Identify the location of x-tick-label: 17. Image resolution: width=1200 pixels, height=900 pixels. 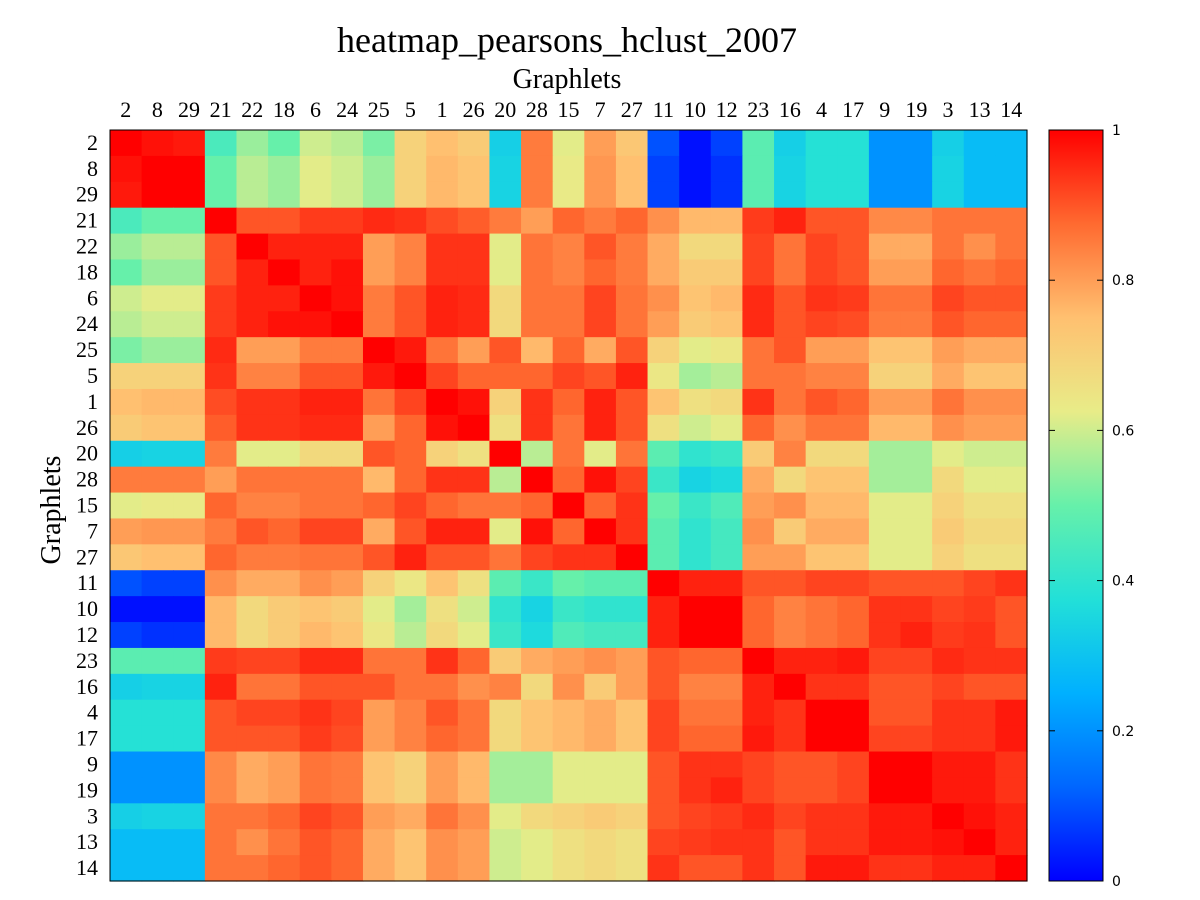
(853, 109).